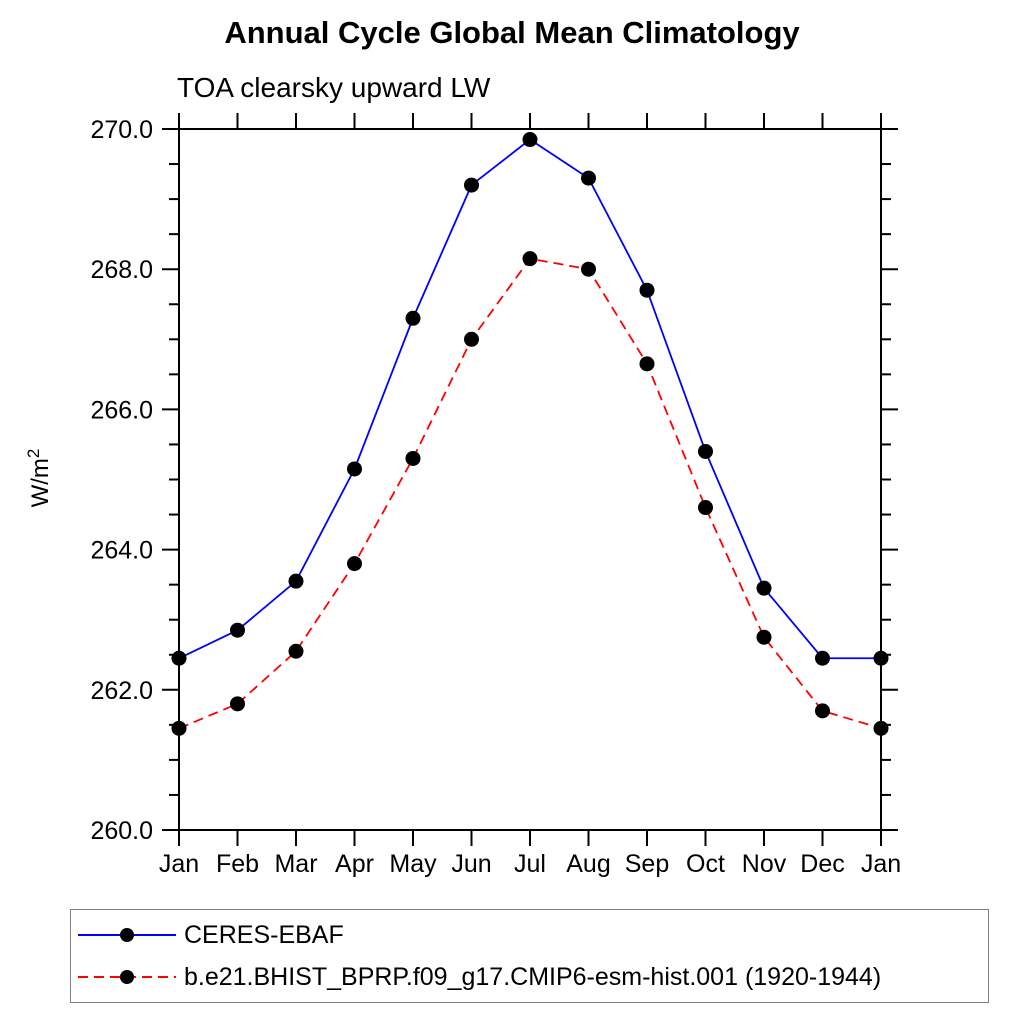 This screenshot has height=1024, width=1024. I want to click on x-tick-label: Mar, so click(295, 864).